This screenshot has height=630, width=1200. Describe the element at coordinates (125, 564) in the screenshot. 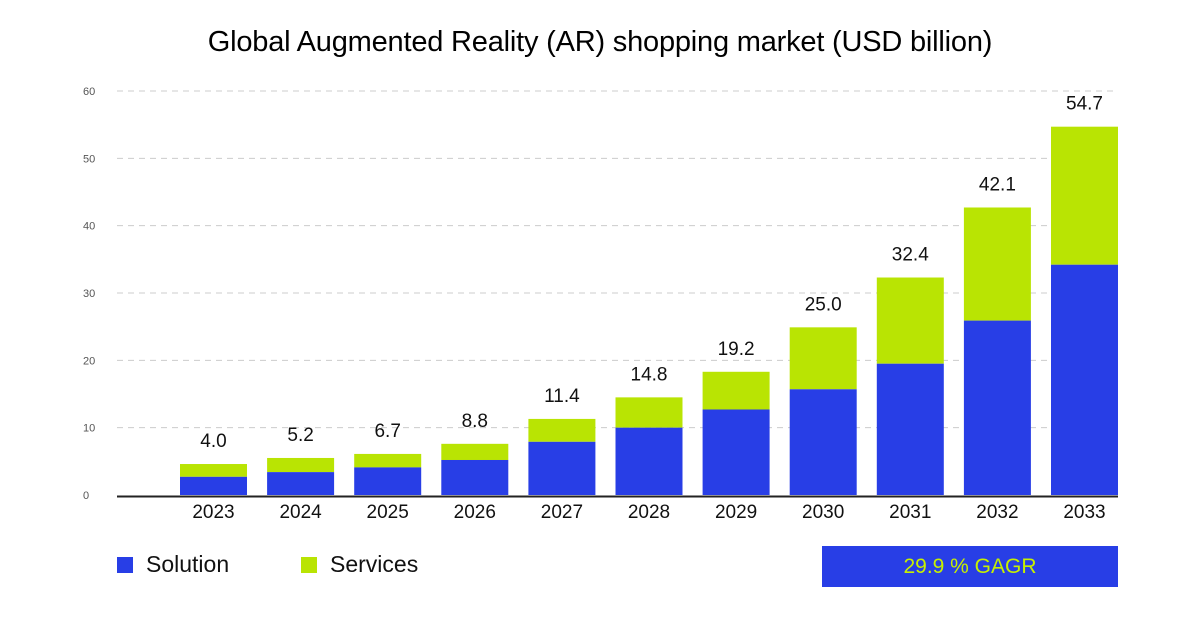

I see `legend-swatch-solution` at that location.